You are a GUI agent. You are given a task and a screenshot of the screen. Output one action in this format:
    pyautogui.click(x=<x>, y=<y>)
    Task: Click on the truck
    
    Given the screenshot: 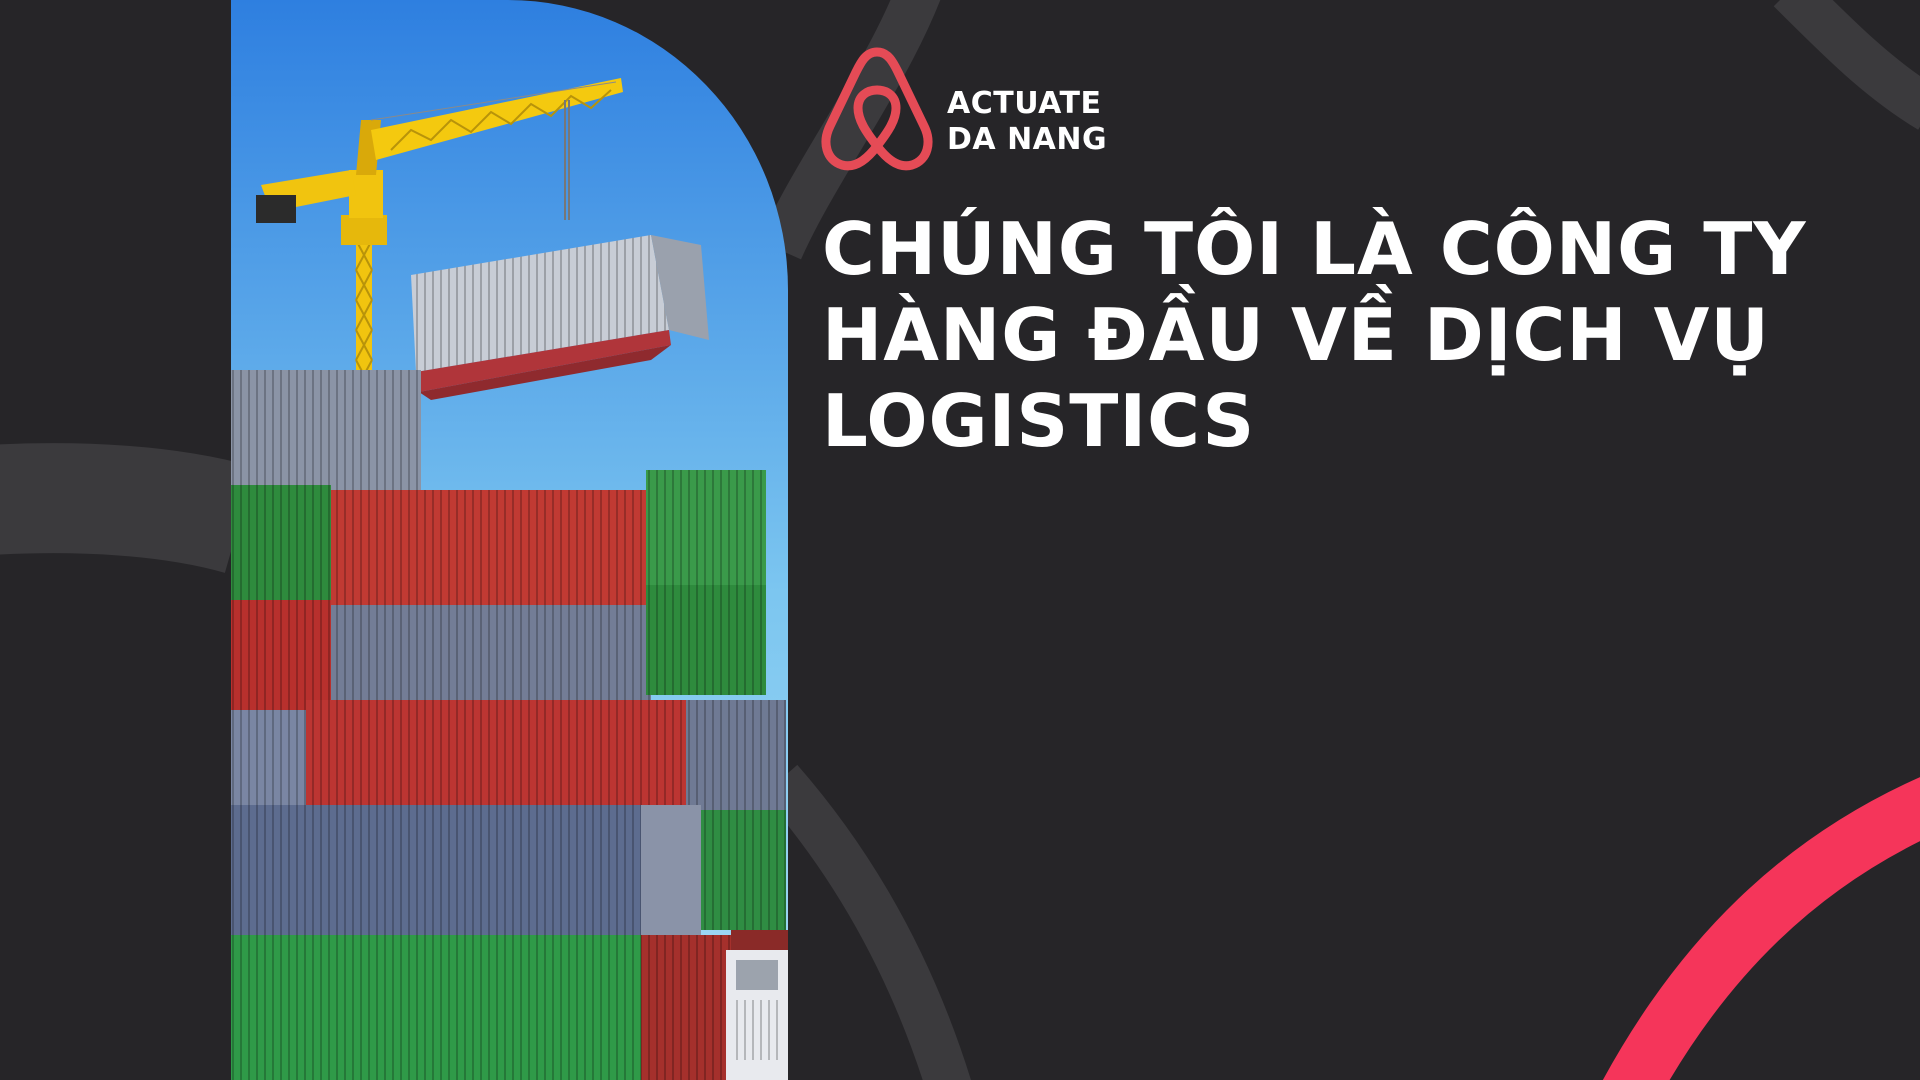 What is the action you would take?
    pyautogui.click(x=757, y=1015)
    